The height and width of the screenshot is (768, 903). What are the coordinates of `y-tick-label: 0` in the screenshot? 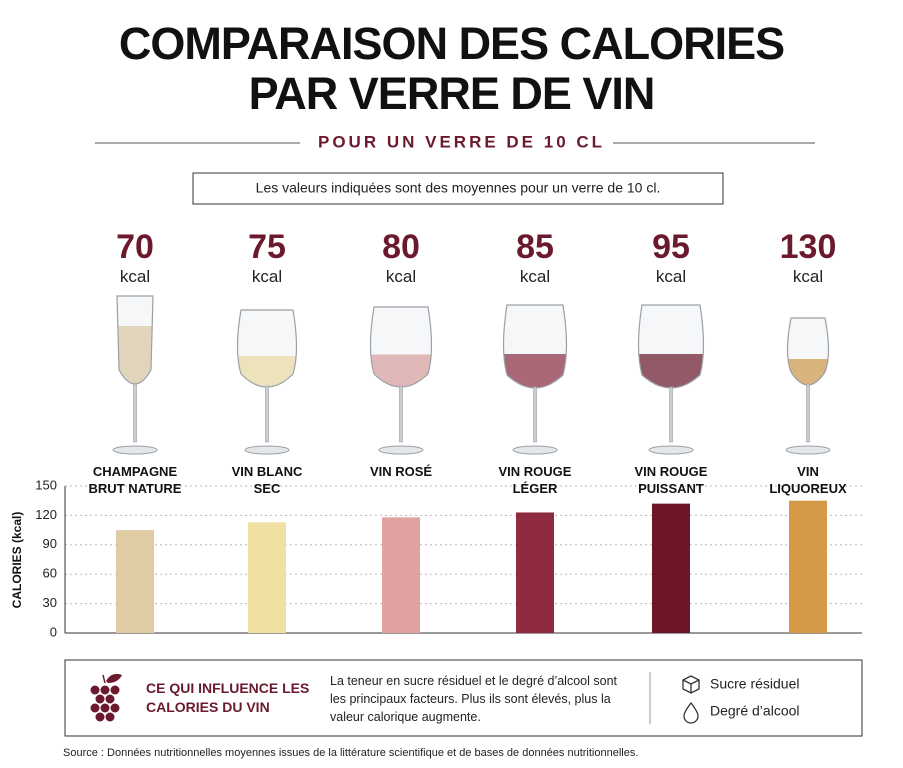 It's located at (53, 631).